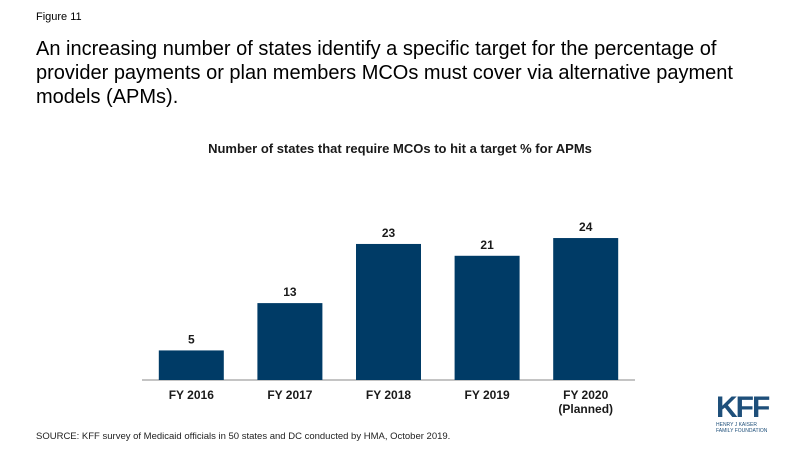 The image size is (800, 450). I want to click on x-tick-label-2: FY 2018, so click(388, 395).